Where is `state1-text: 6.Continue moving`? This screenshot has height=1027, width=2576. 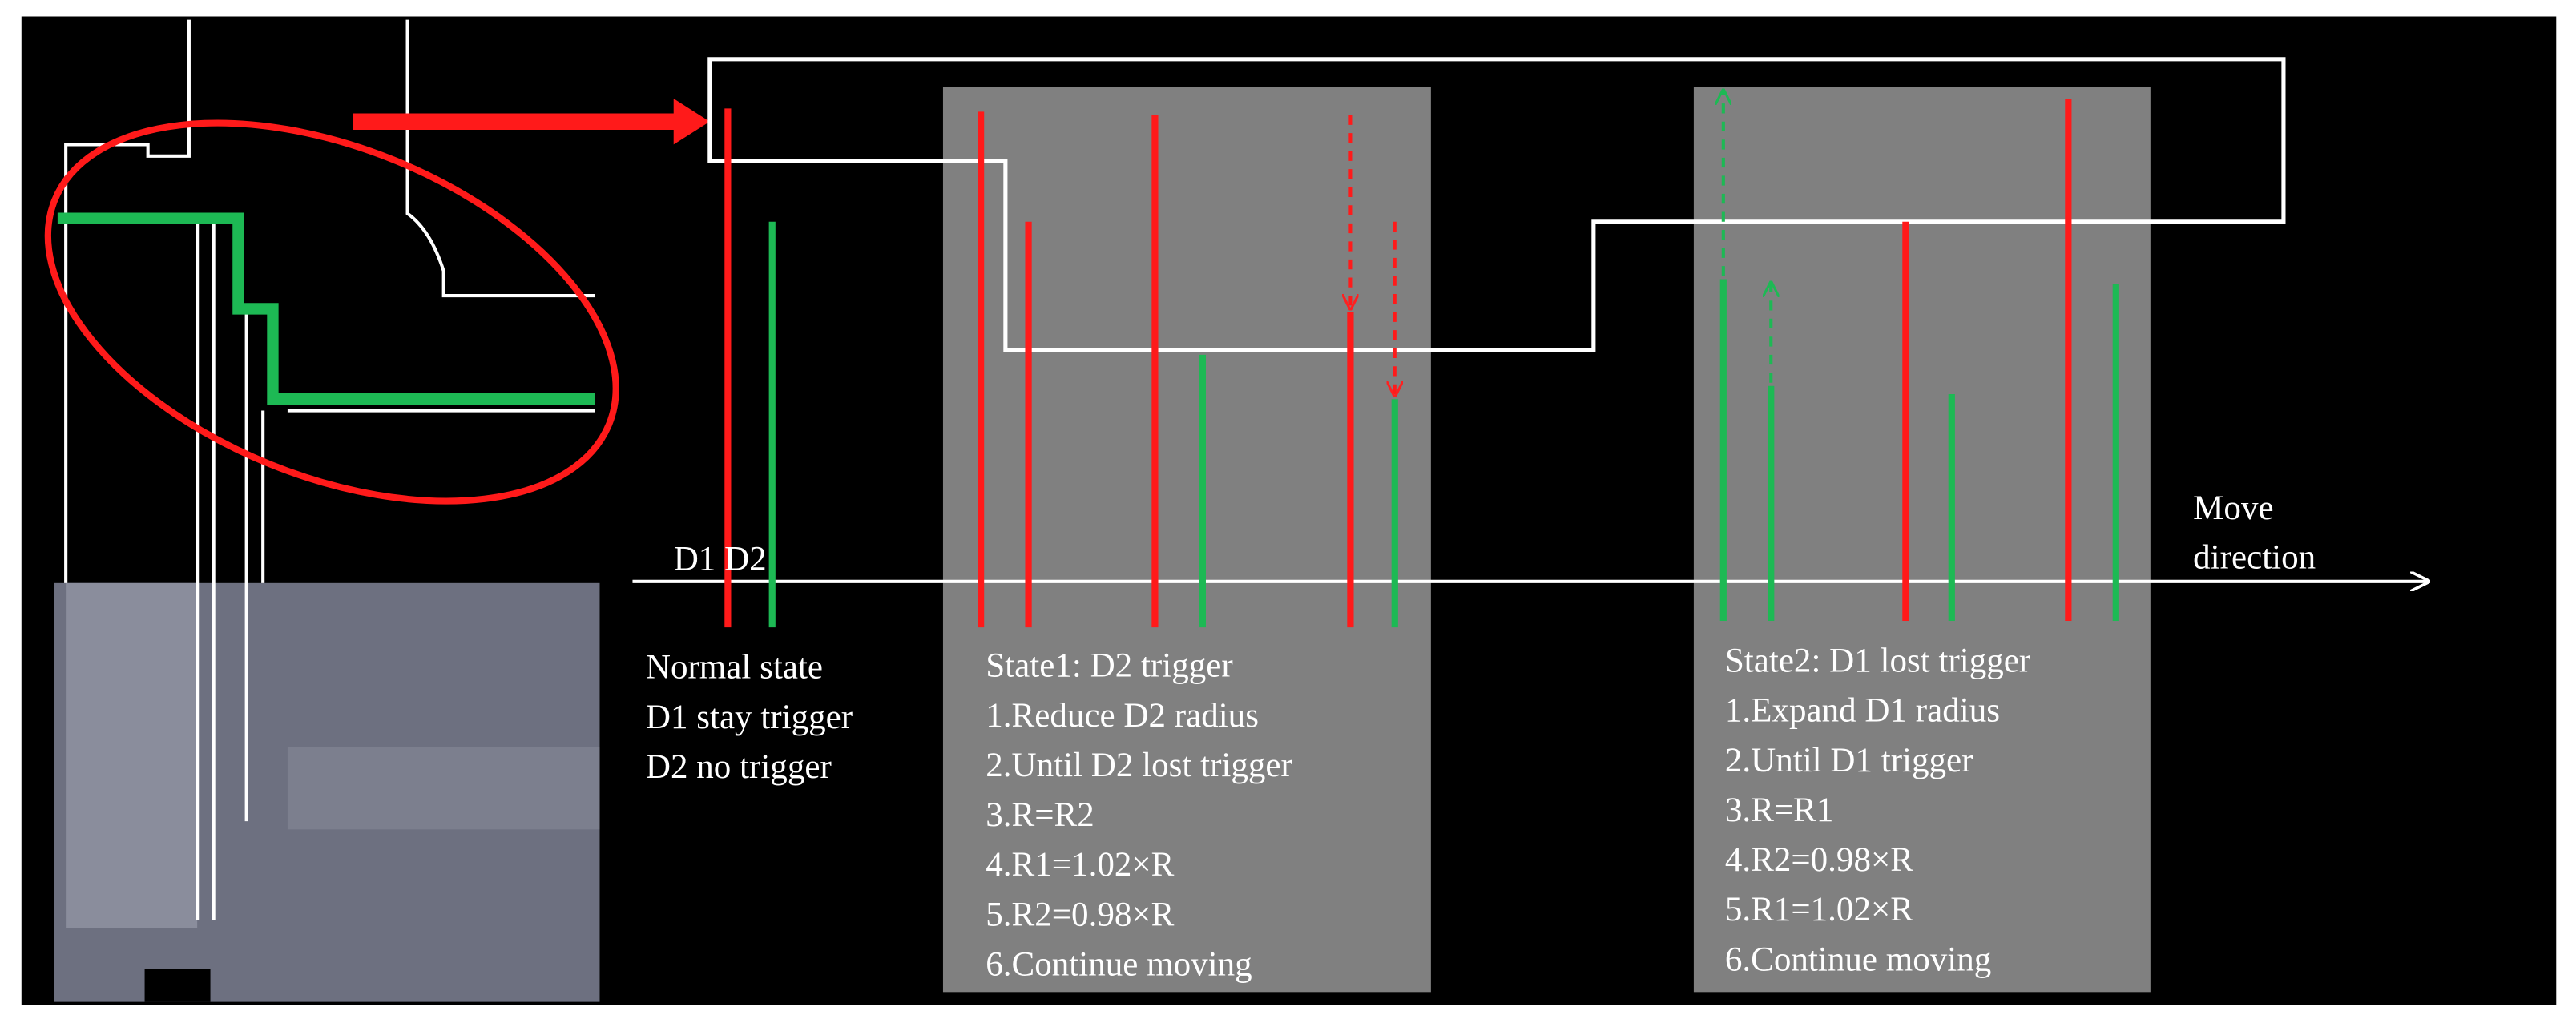 state1-text: 6.Continue moving is located at coordinates (1119, 964).